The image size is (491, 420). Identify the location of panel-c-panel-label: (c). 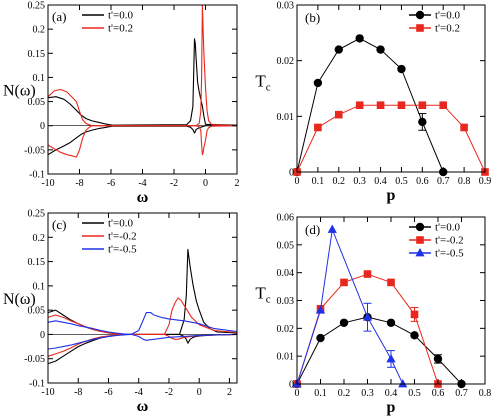
(59, 224).